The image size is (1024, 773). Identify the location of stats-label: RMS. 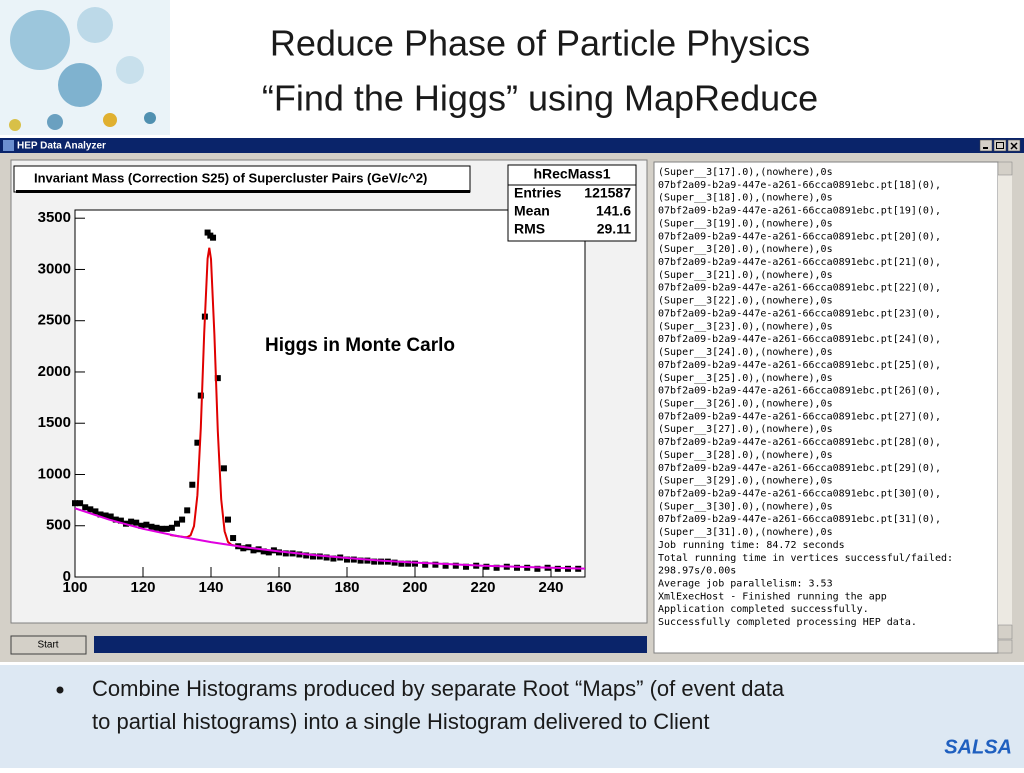
(529, 229).